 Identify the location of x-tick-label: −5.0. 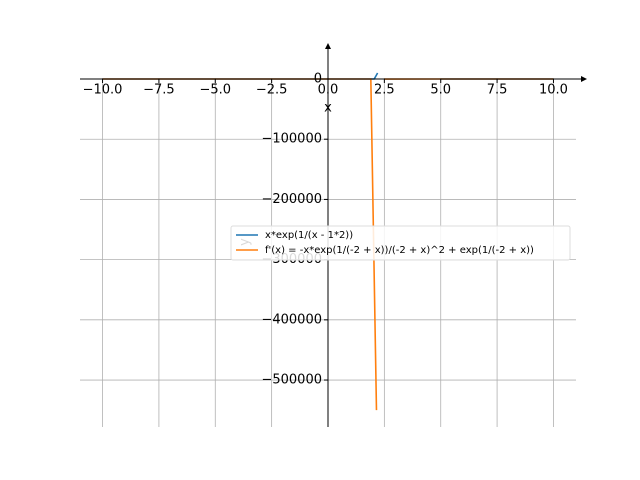
(215, 90).